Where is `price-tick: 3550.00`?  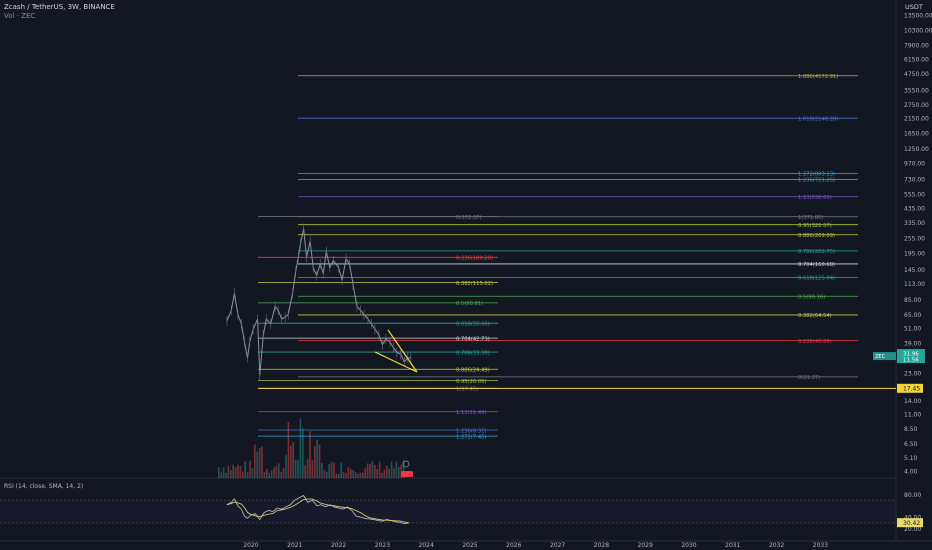 price-tick: 3550.00 is located at coordinates (916, 90).